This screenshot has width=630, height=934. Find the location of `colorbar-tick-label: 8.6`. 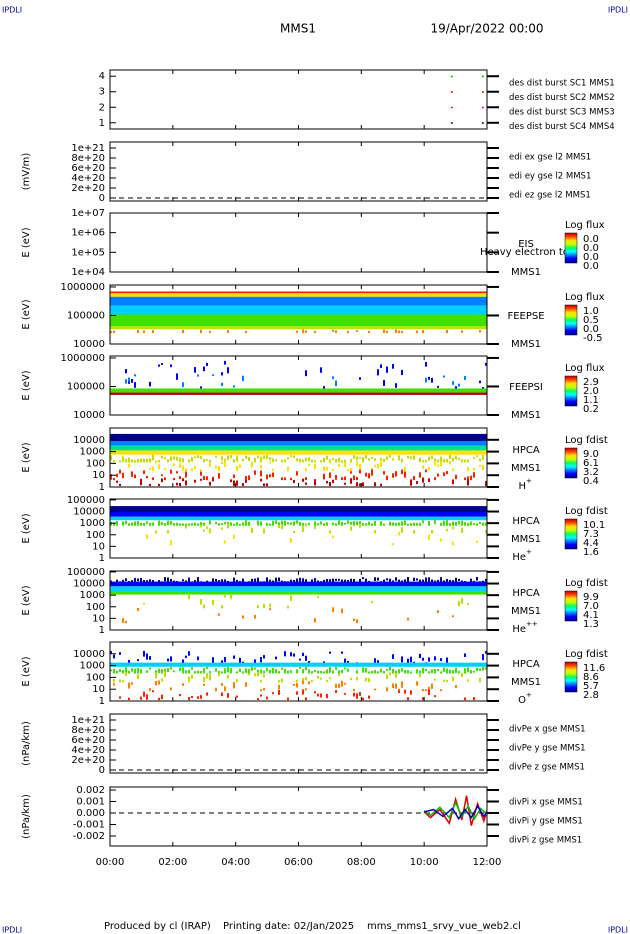

colorbar-tick-label: 8.6 is located at coordinates (591, 677).